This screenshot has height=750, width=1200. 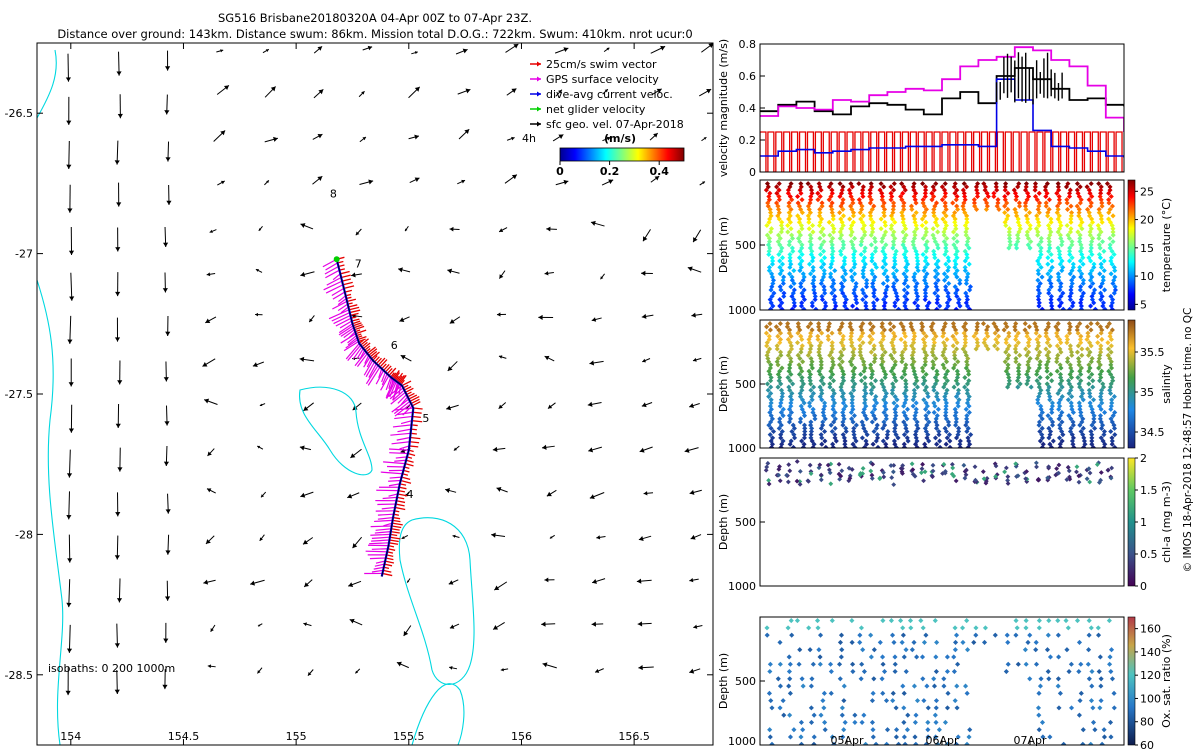 I want to click on depth-axis-label: Depth (m), so click(x=723, y=384).